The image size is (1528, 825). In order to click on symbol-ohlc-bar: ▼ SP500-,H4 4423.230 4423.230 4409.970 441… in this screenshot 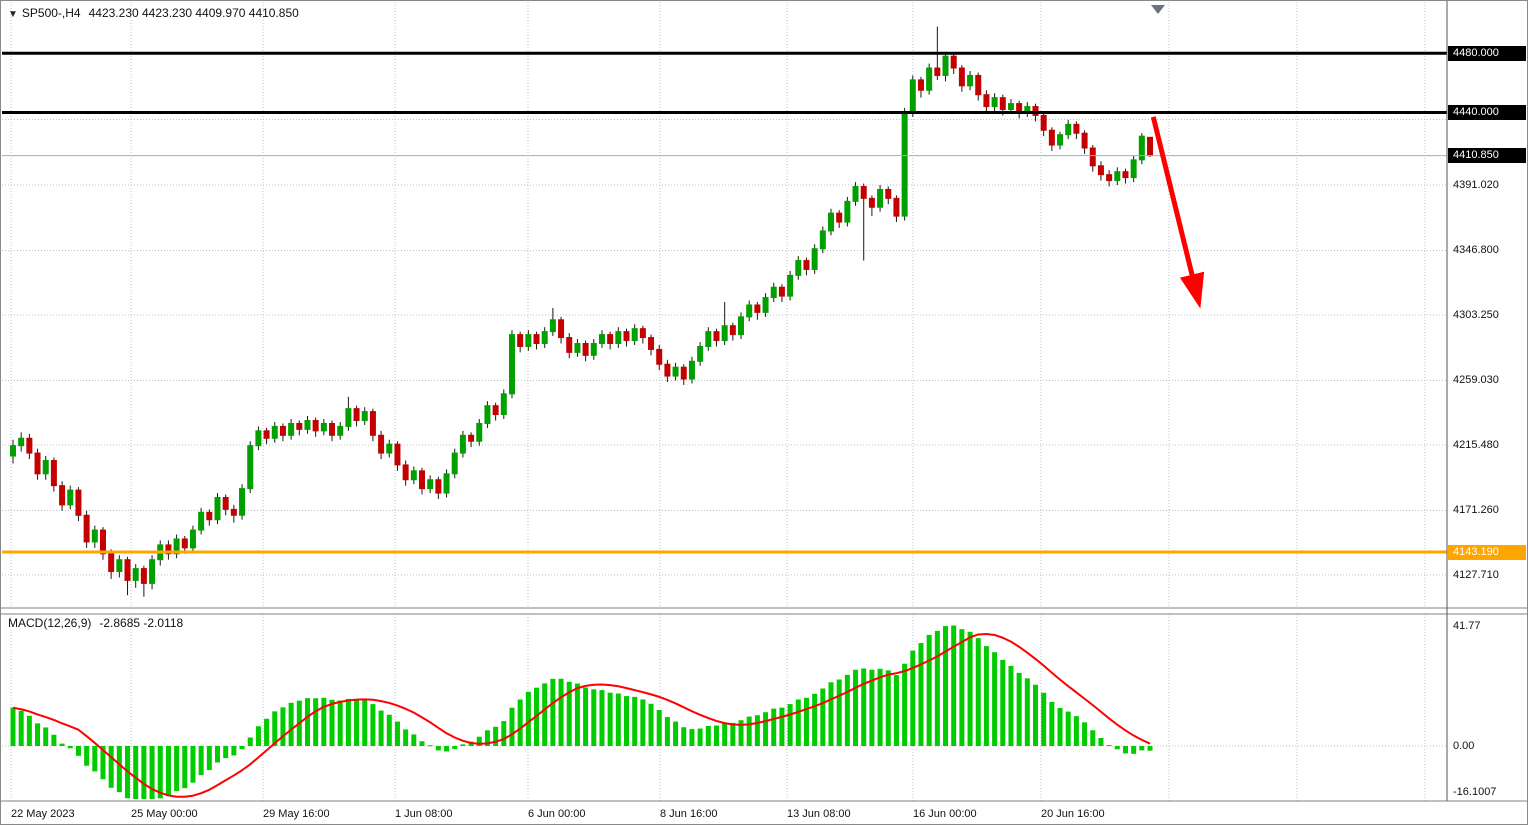, I will do `click(153, 13)`.